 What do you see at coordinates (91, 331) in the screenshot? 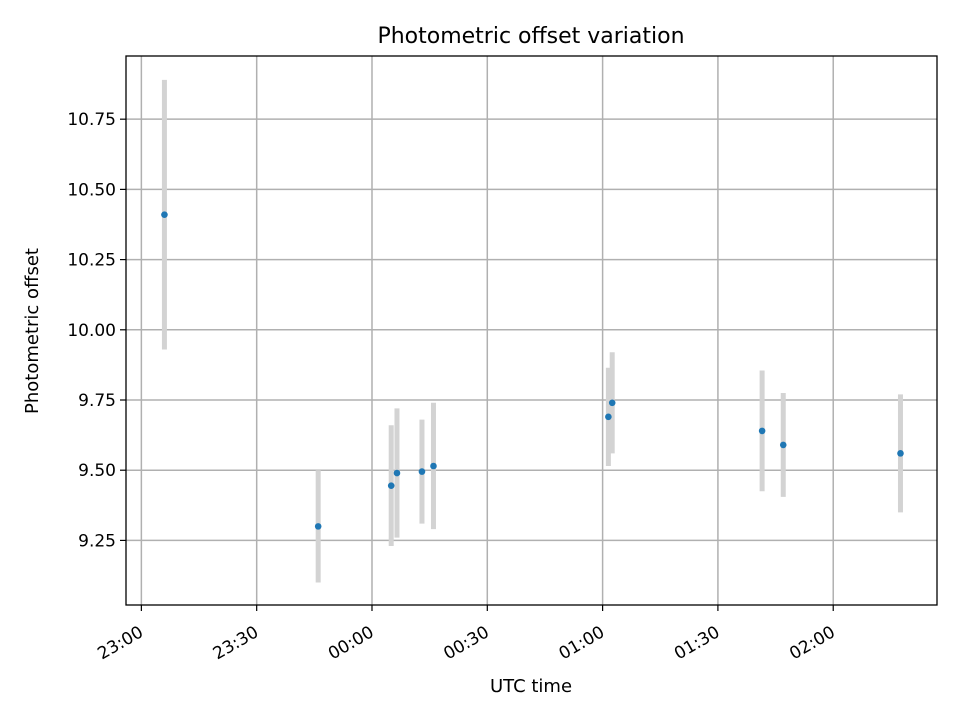
I see `y-tick-label: 10.00` at bounding box center [91, 331].